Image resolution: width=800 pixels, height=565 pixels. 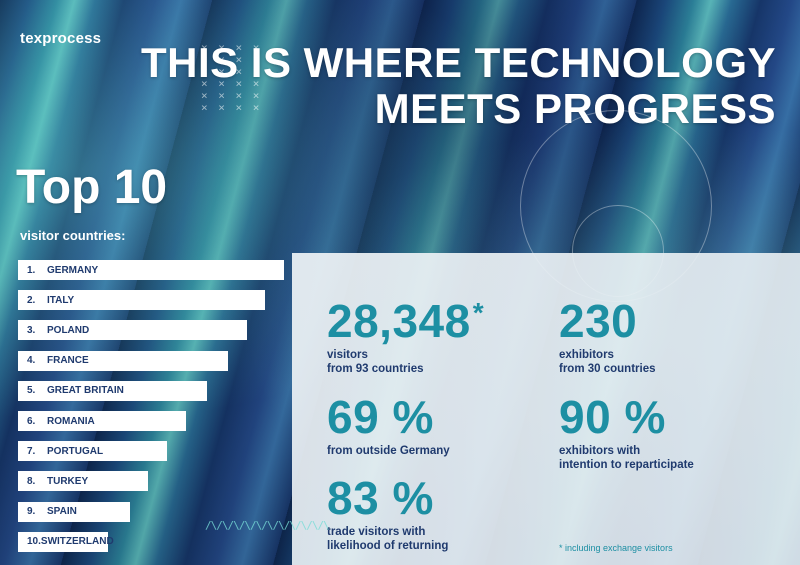 What do you see at coordinates (123, 360) in the screenshot?
I see `country-bar: 4. FRANCE` at bounding box center [123, 360].